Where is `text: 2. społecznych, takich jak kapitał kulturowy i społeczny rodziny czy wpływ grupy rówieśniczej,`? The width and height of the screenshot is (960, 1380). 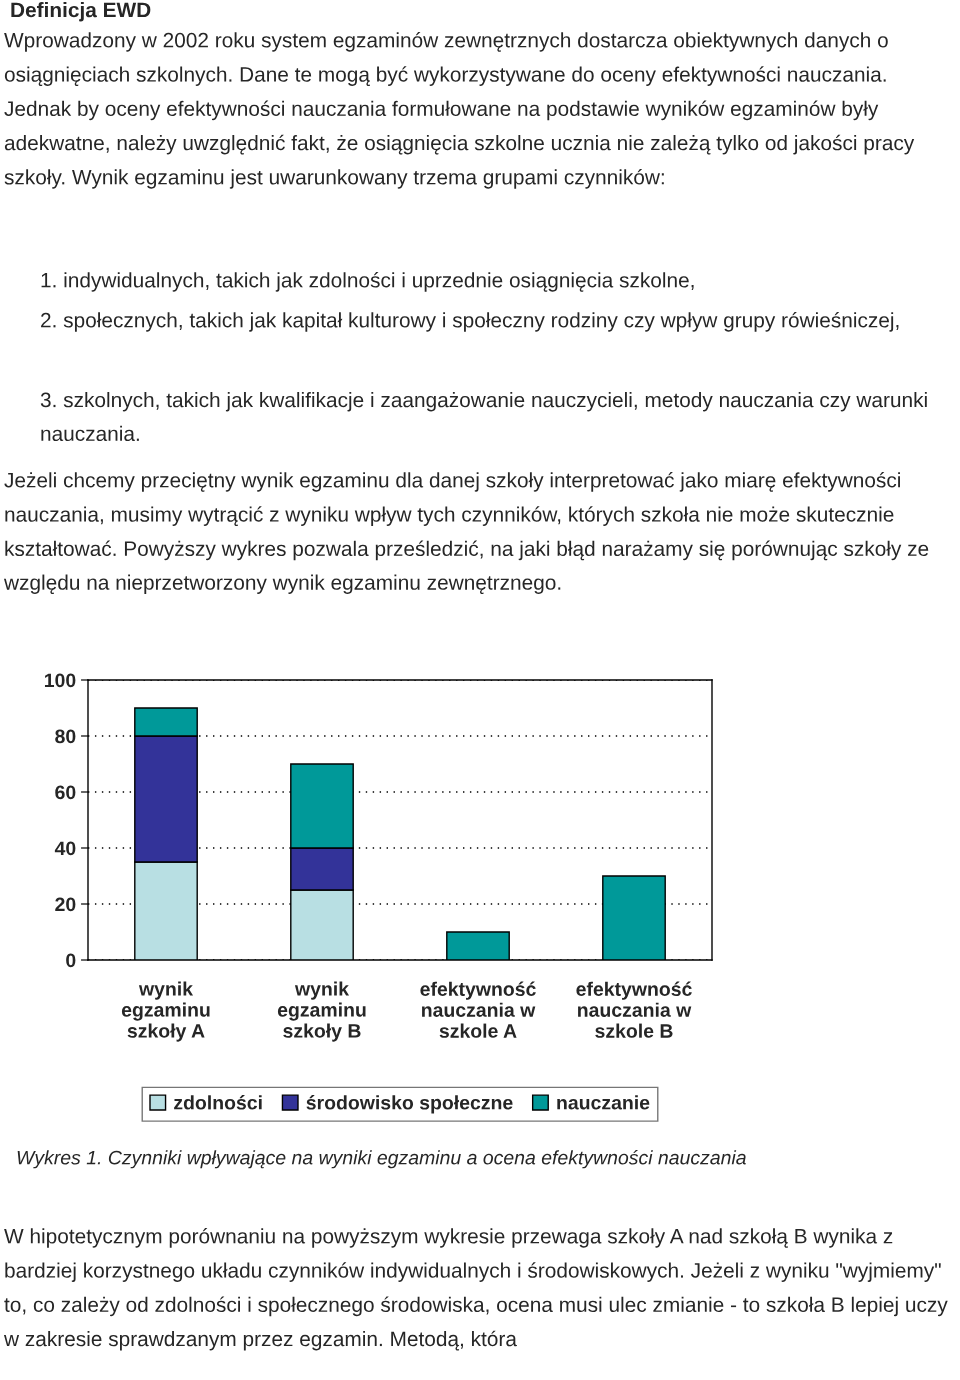 text: 2. społecznych, takich jak kapitał kulturowy i społeczny rodziny czy wpływ grupy rówieśniczej, is located at coordinates (470, 322).